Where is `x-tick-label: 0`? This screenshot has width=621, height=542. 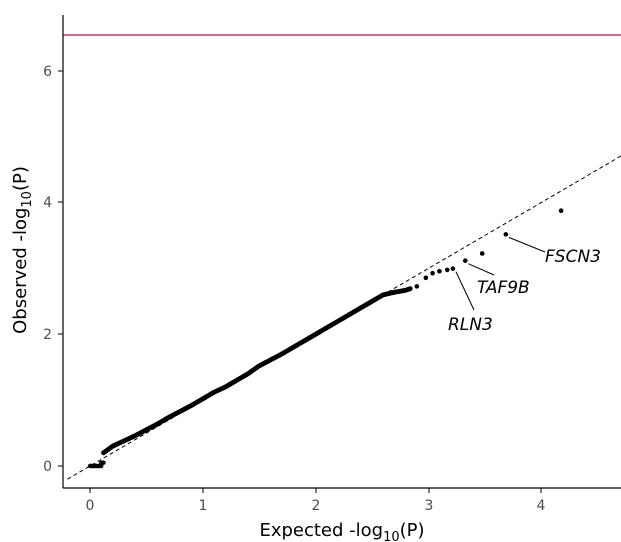 x-tick-label: 0 is located at coordinates (90, 506).